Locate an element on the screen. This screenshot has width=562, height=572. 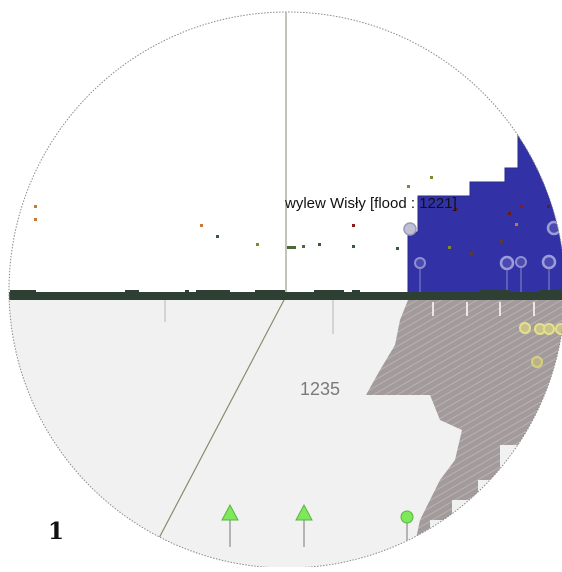
perspective-line is located at coordinates (221, 420).